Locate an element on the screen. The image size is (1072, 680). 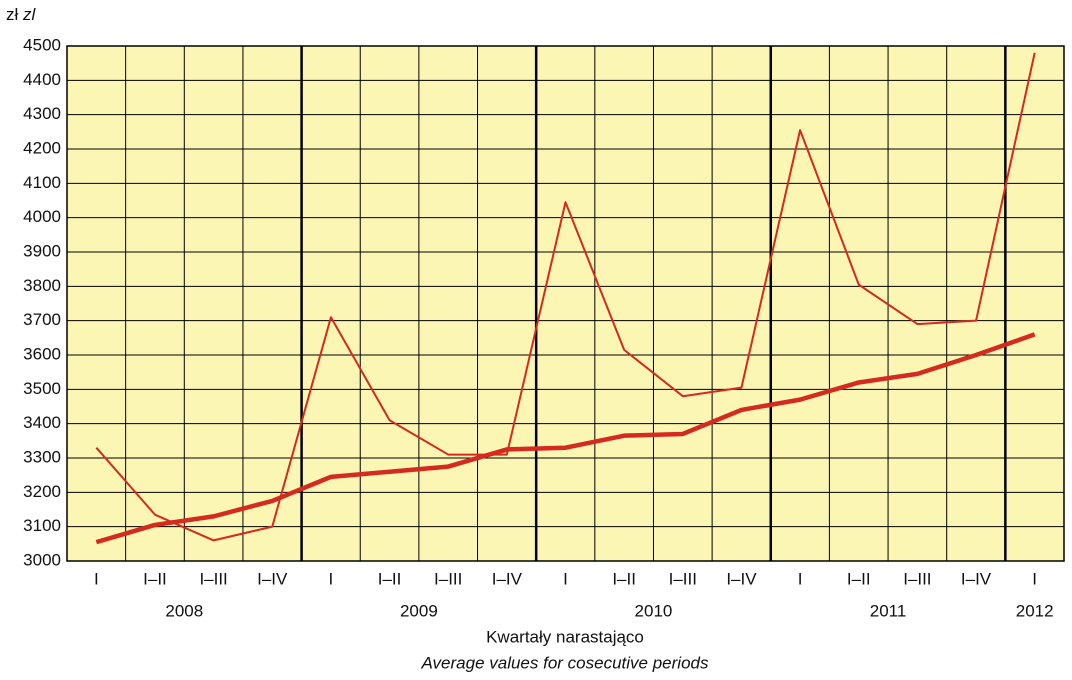
y-tick-label: 3600 is located at coordinates (42, 353).